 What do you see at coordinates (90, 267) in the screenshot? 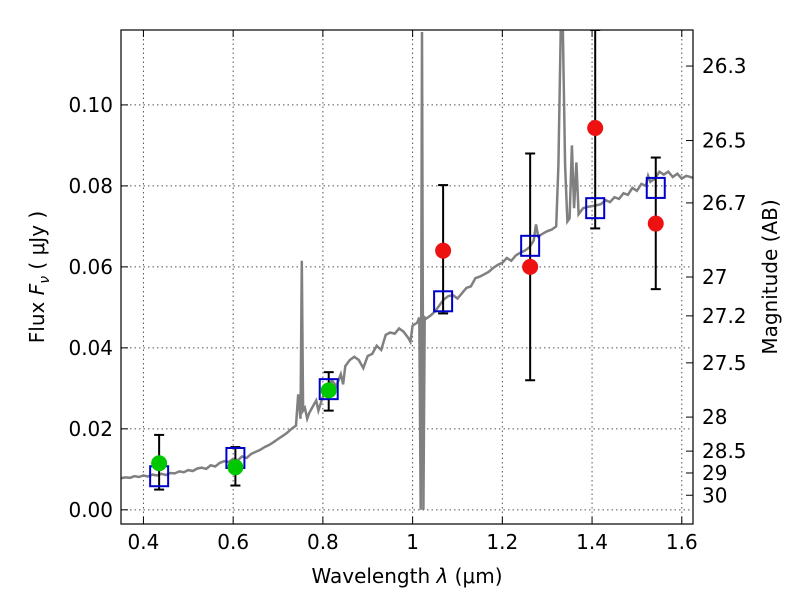
I see `y-tick-label: 0.06` at bounding box center [90, 267].